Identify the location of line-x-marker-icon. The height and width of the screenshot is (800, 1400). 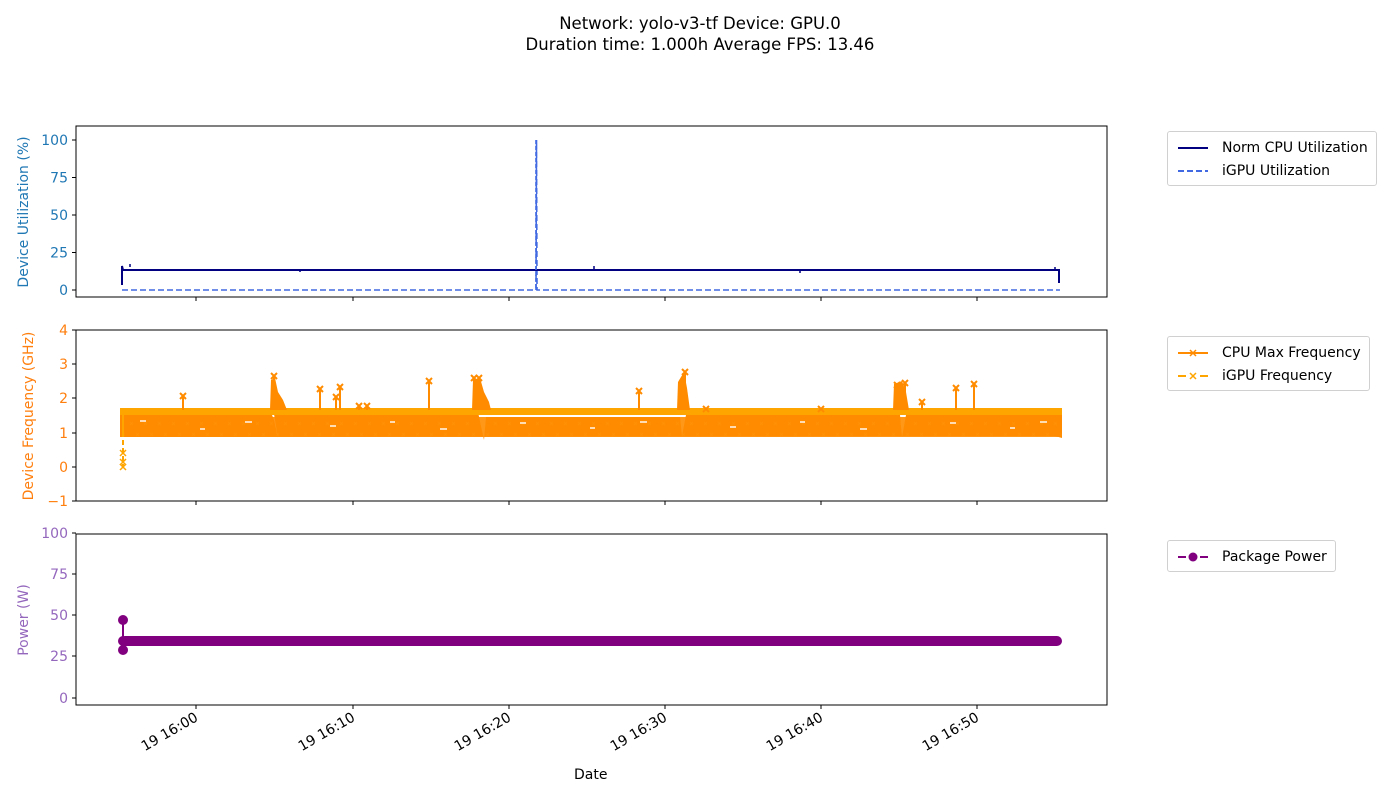
(1193, 352).